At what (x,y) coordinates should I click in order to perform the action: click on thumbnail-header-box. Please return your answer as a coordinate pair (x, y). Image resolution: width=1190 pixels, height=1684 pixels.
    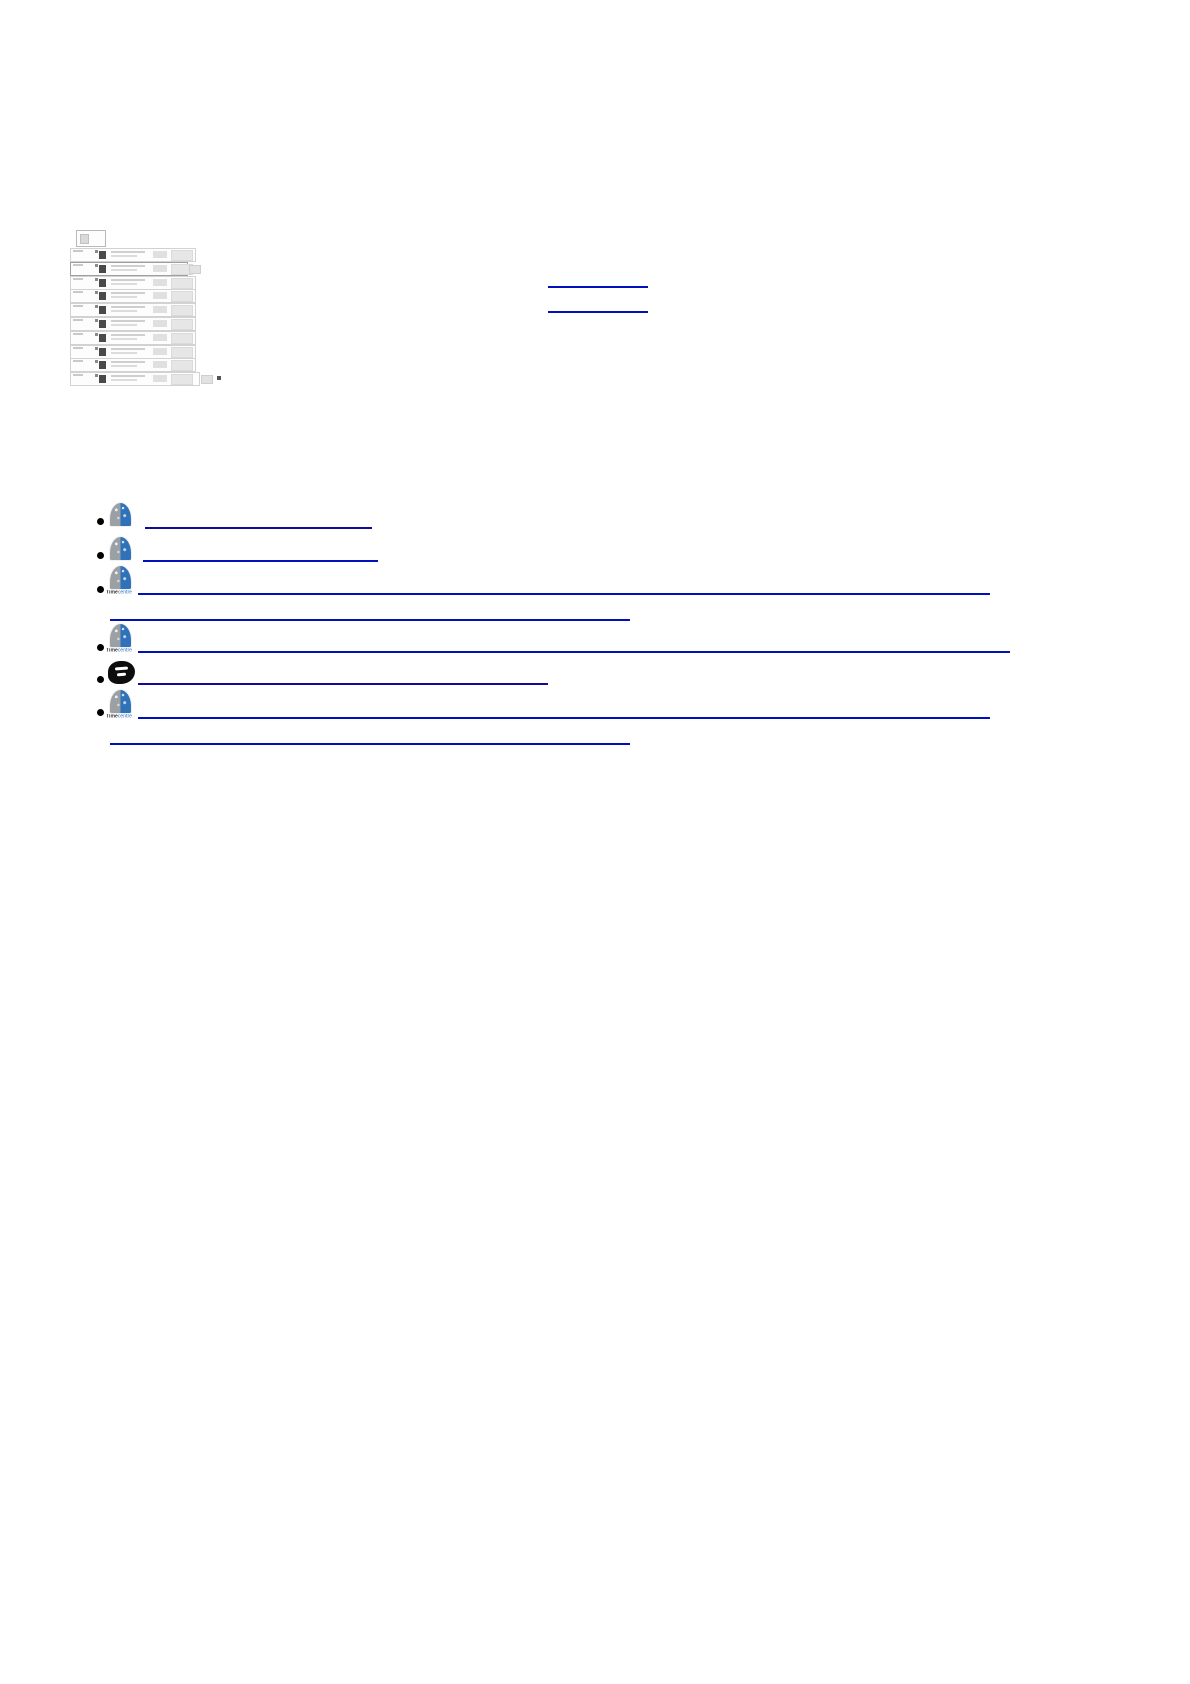
    Looking at the image, I should click on (91, 238).